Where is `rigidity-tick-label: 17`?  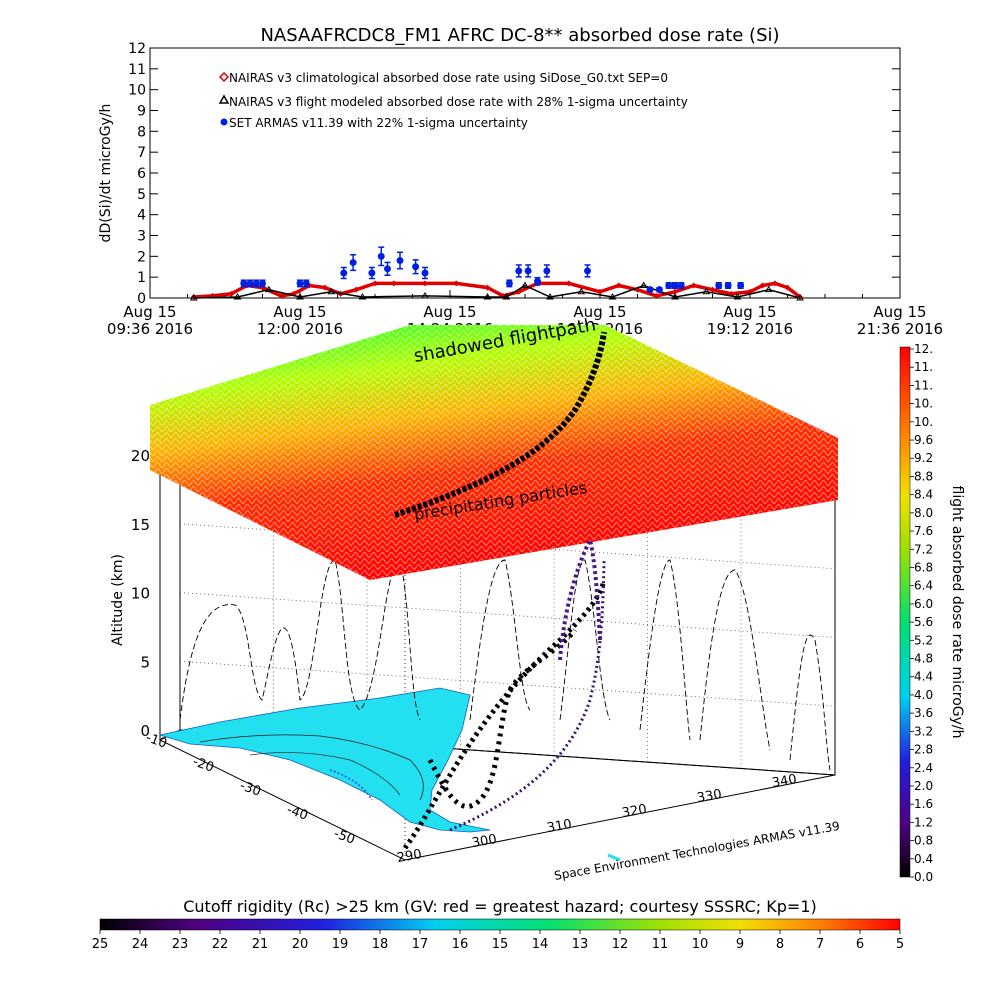 rigidity-tick-label: 17 is located at coordinates (420, 944).